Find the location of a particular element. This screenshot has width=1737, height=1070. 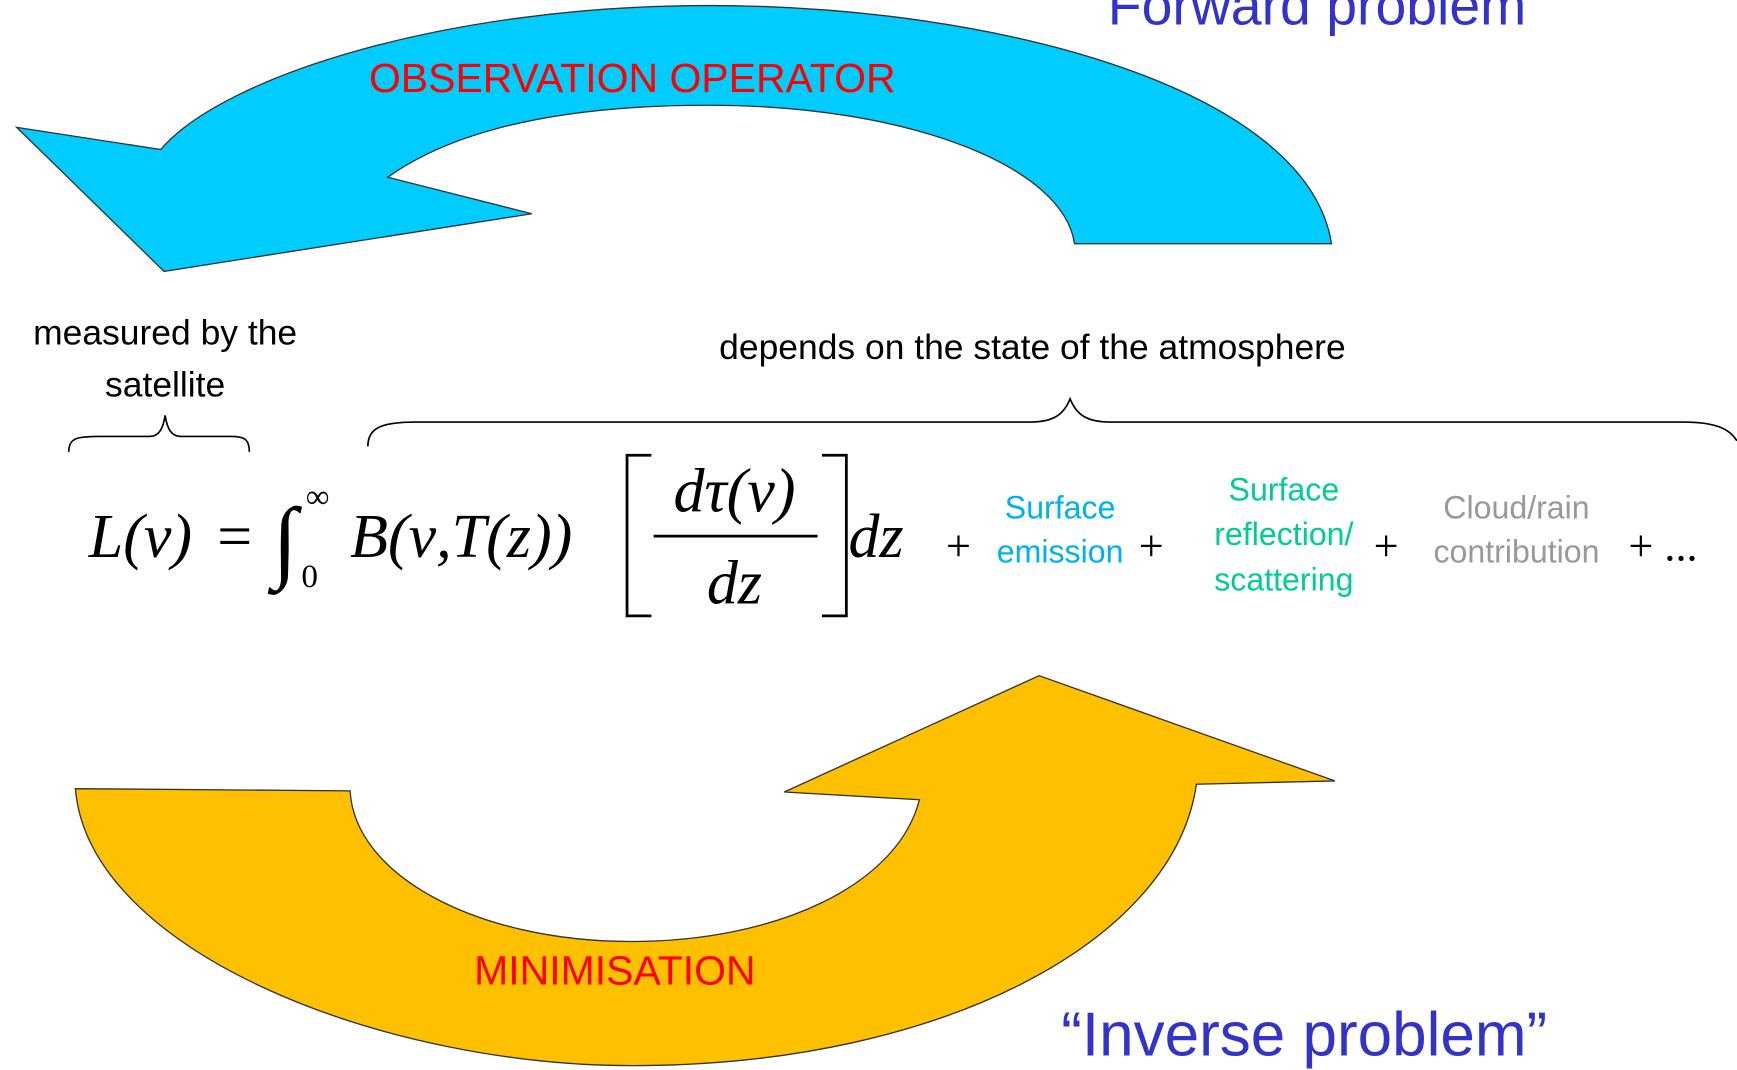

observation-operator: OBSERVATION OPERATOR is located at coordinates (632, 78).